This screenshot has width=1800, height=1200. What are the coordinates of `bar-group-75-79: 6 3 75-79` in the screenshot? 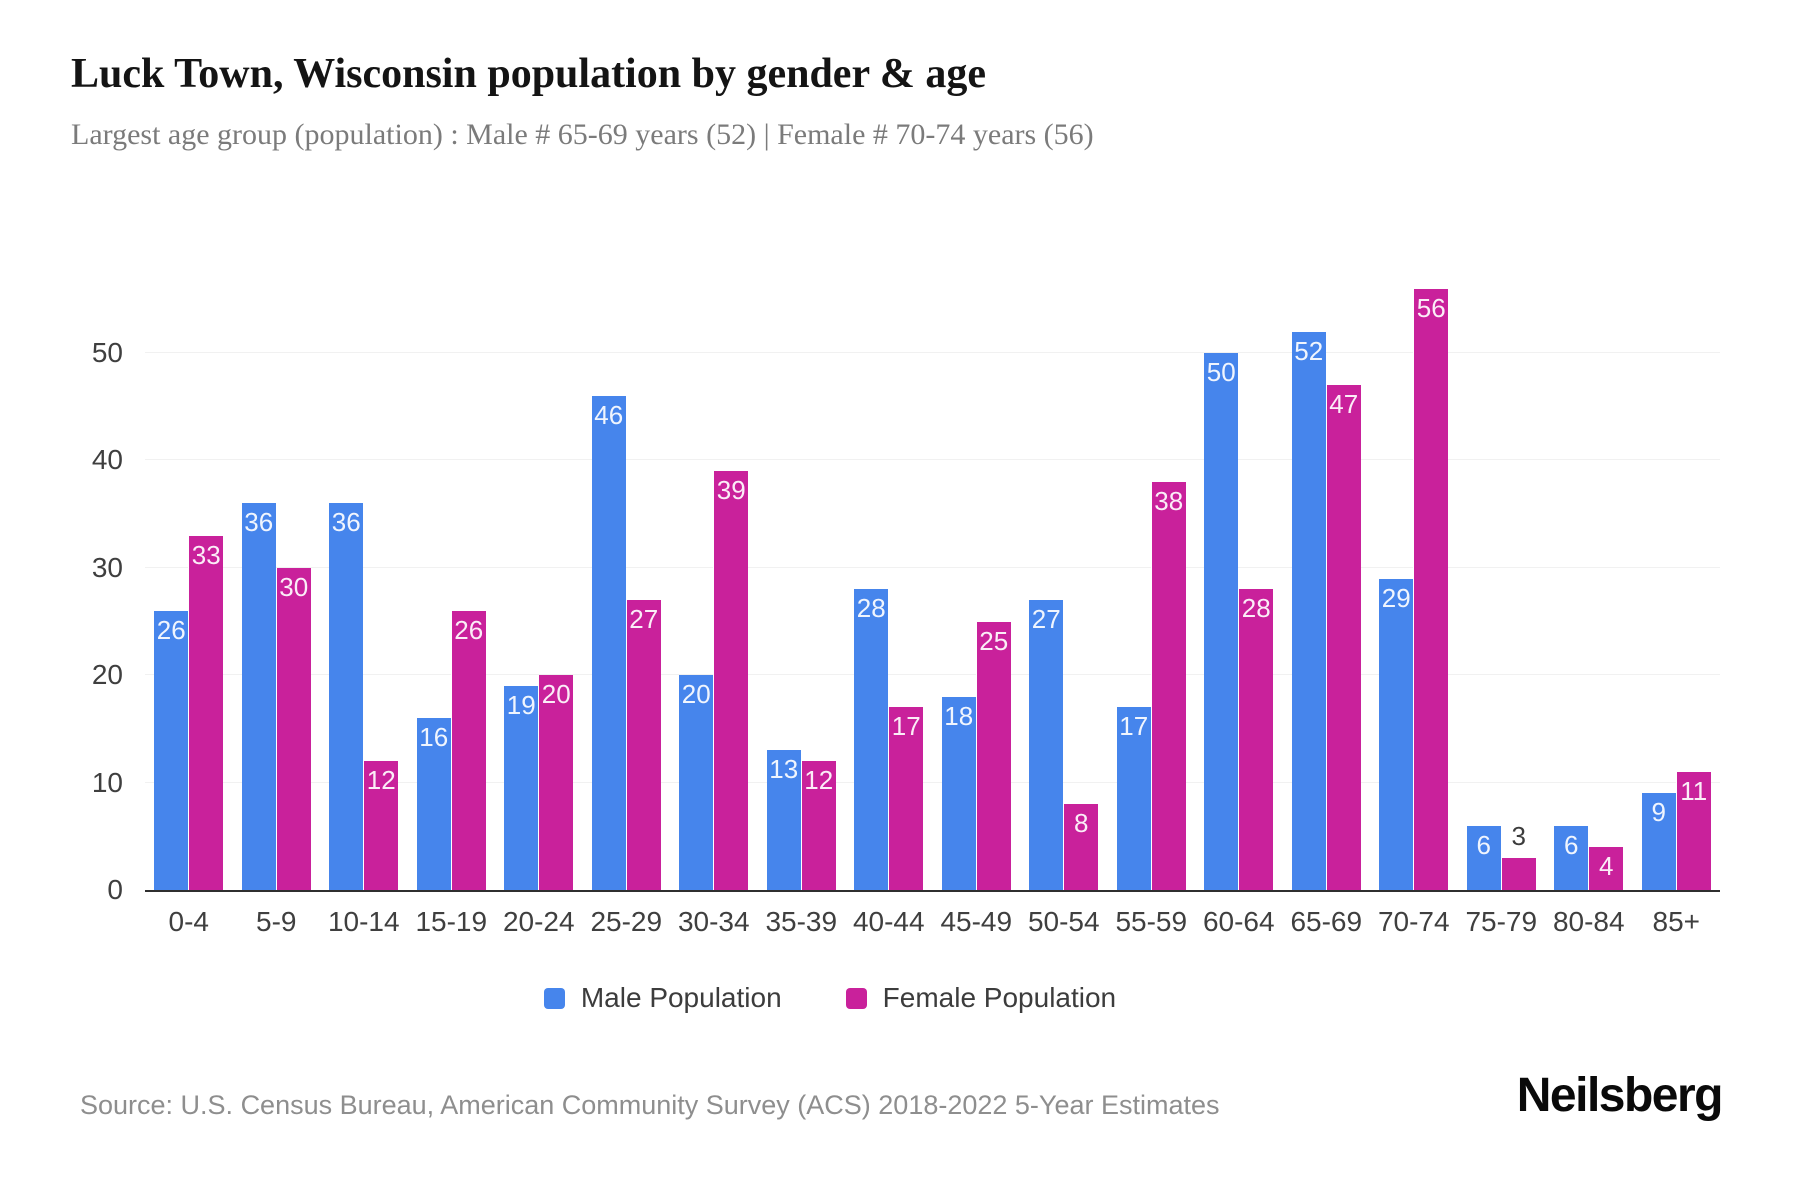 It's located at (1502, 593).